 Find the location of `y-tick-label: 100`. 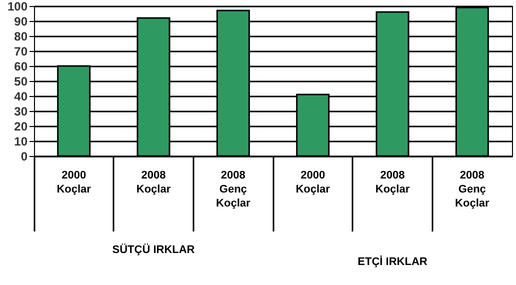

y-tick-label: 100 is located at coordinates (17, 7).